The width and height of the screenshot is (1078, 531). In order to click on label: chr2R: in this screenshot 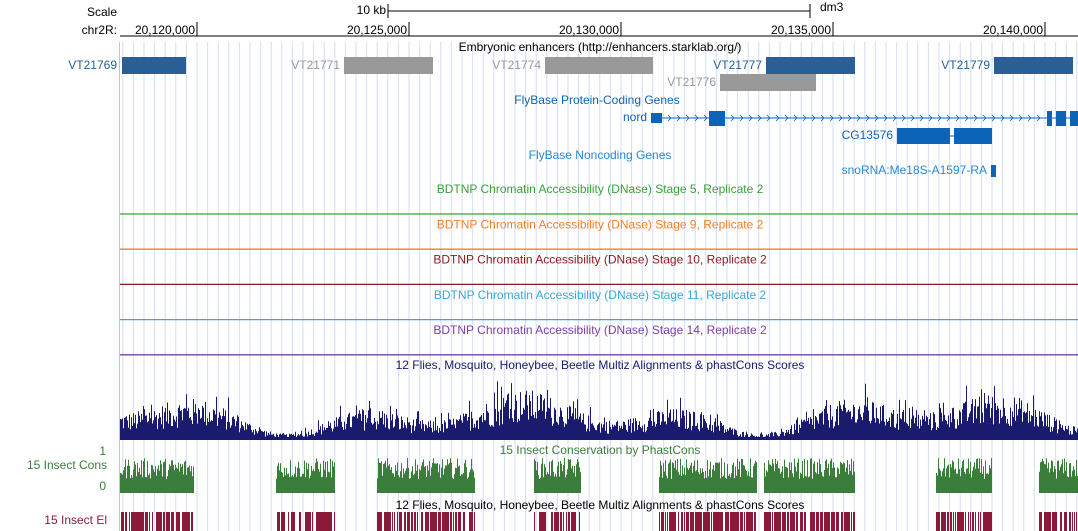, I will do `click(99, 30)`.